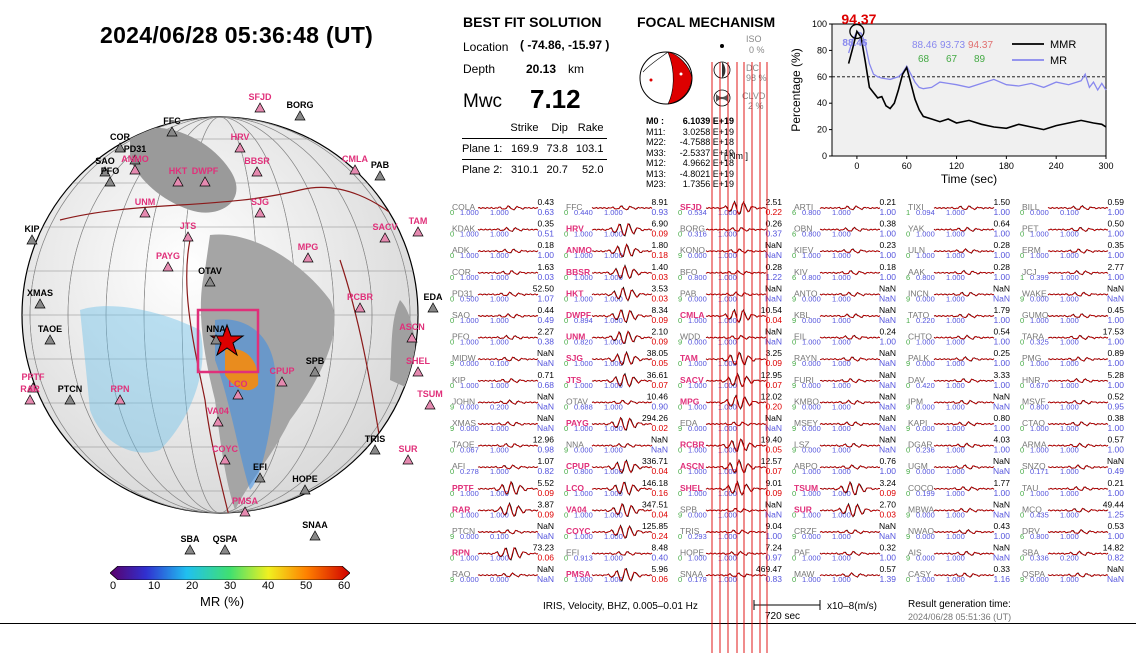 The image size is (1136, 653). What do you see at coordinates (980, 45) in the screenshot?
I see `annotation-row1: 94.37` at bounding box center [980, 45].